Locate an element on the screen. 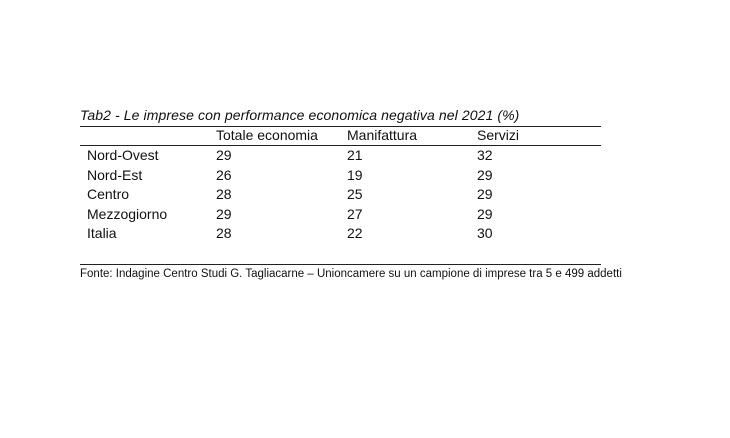 The image size is (730, 438). cell-manifattura: 19 is located at coordinates (355, 174).